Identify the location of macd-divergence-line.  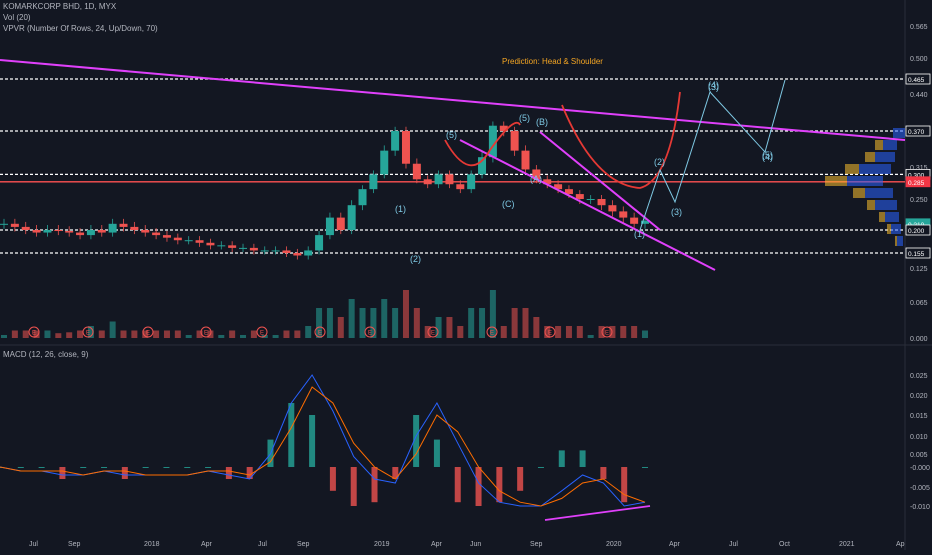
(597, 513).